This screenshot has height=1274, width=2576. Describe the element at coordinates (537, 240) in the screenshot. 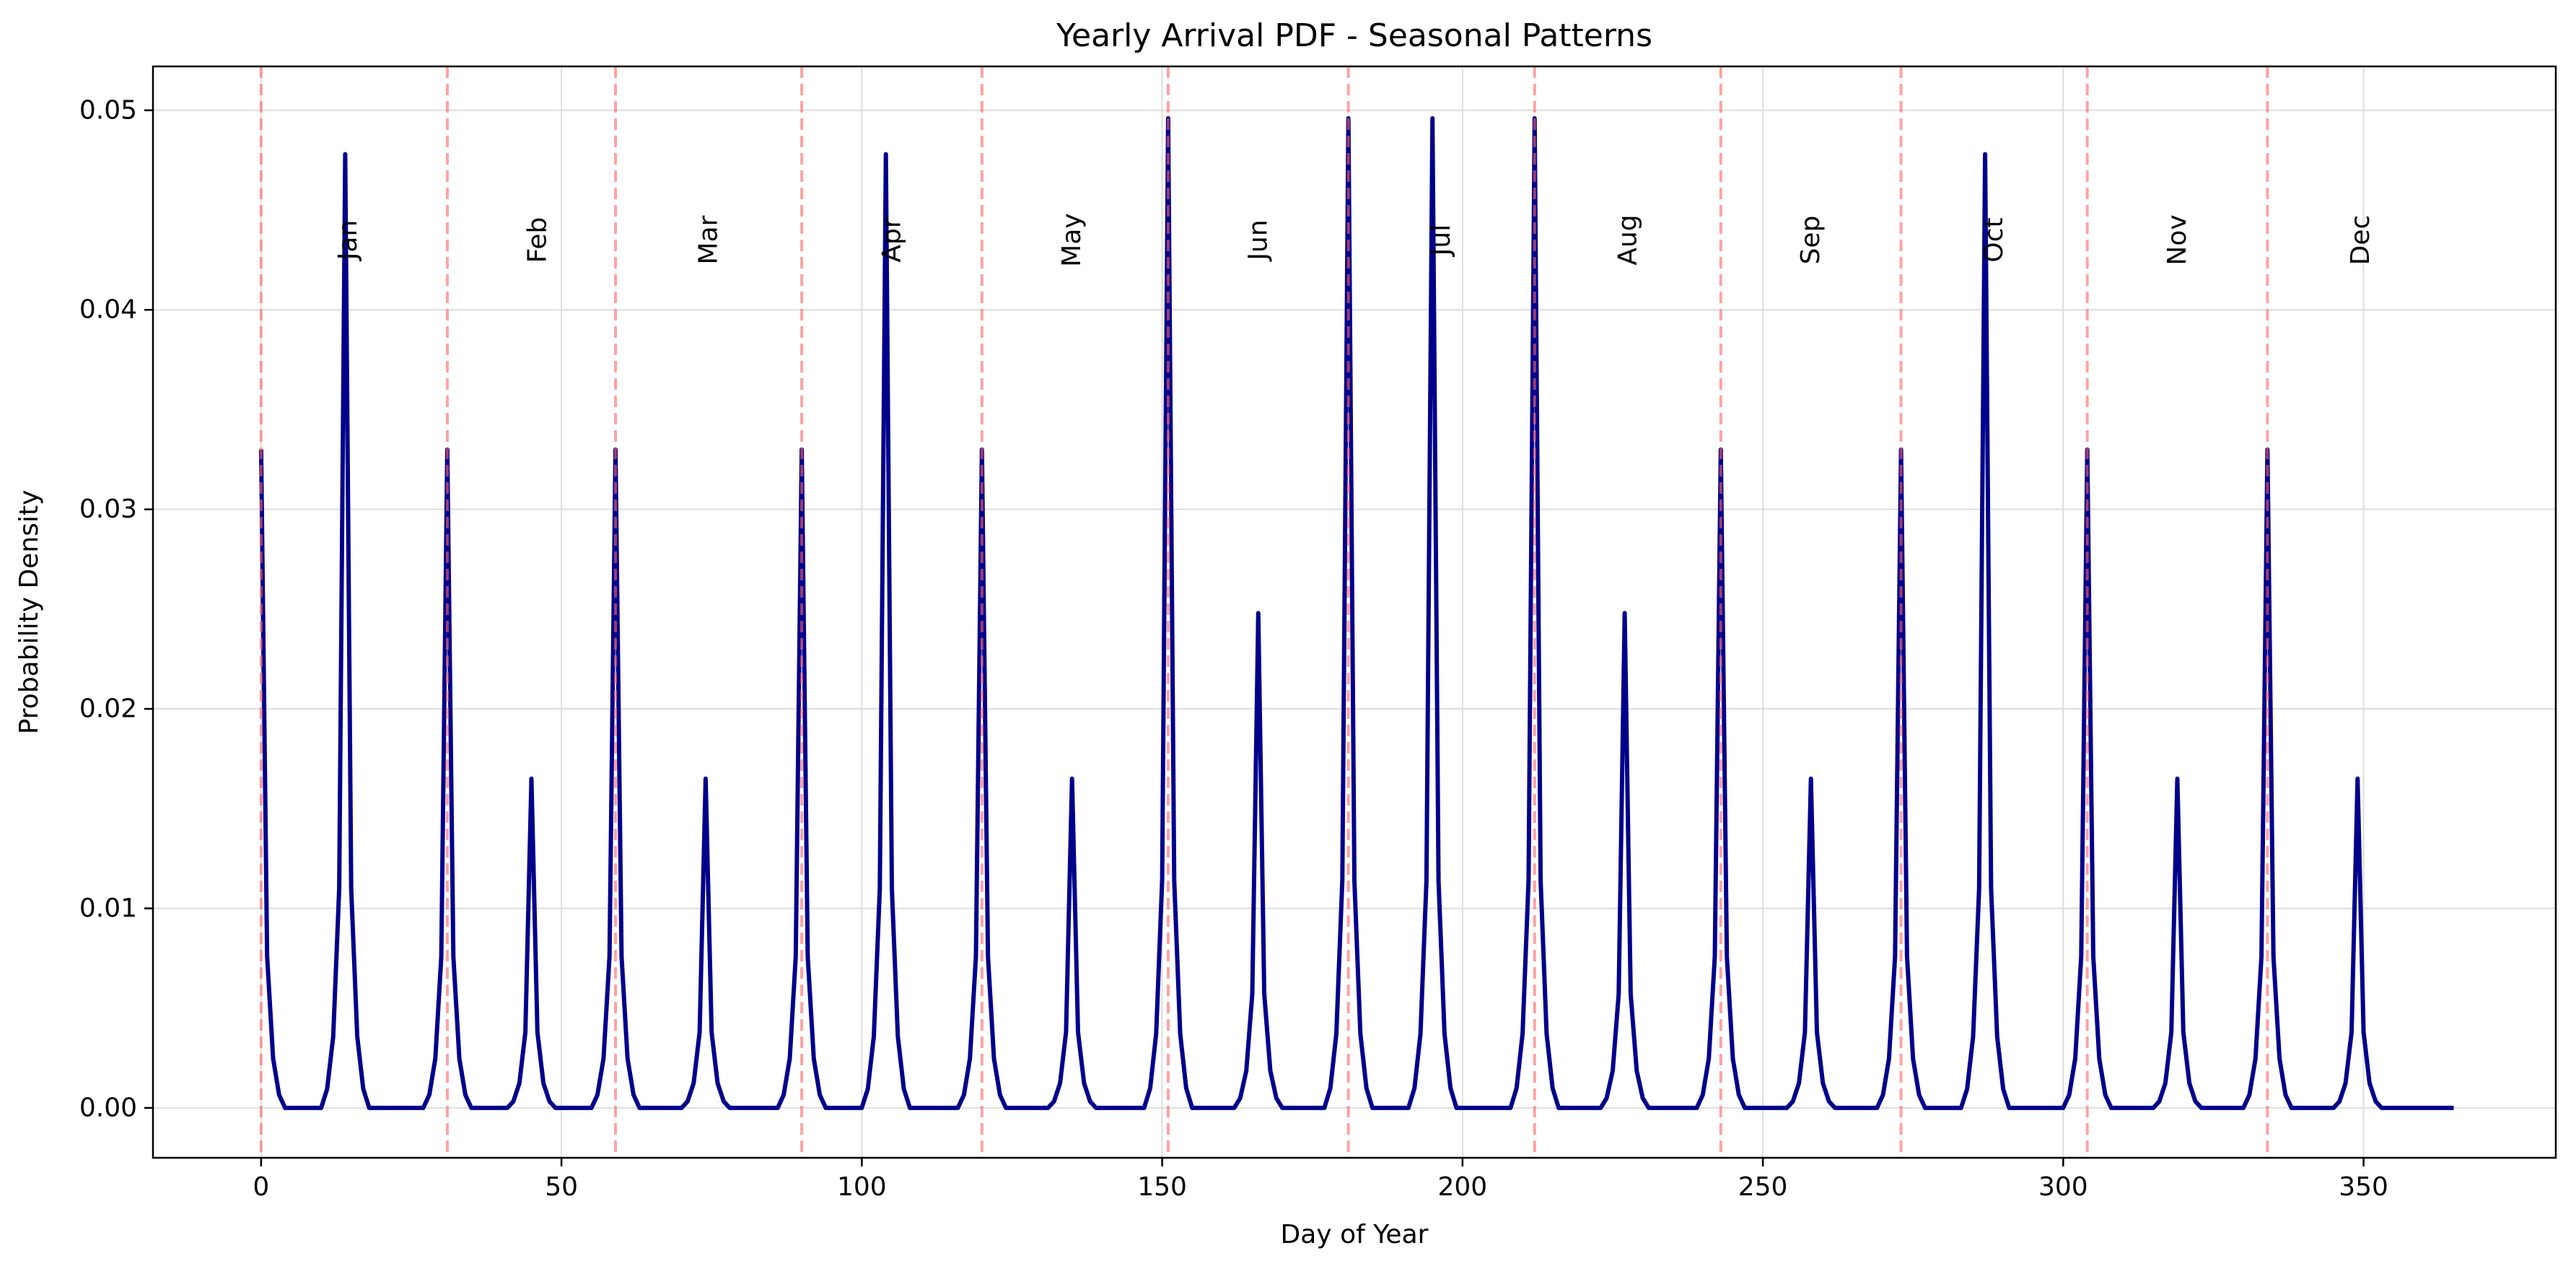

I see `month-label-feb: Feb` at that location.